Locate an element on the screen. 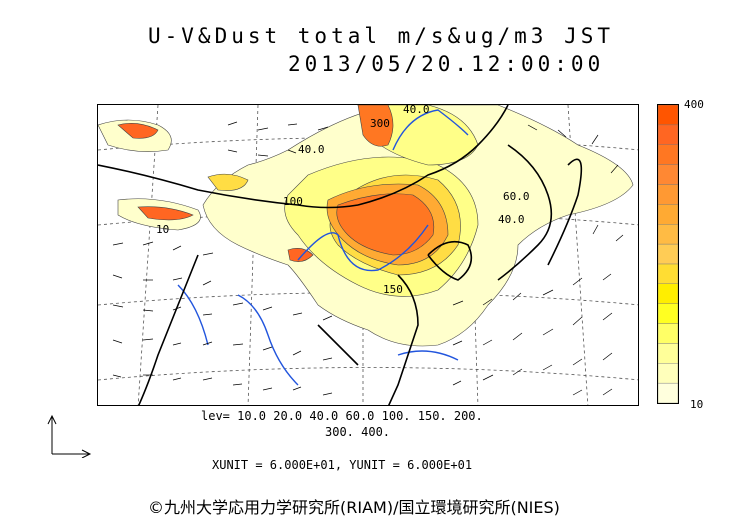  contour-label: 100 is located at coordinates (293, 201).